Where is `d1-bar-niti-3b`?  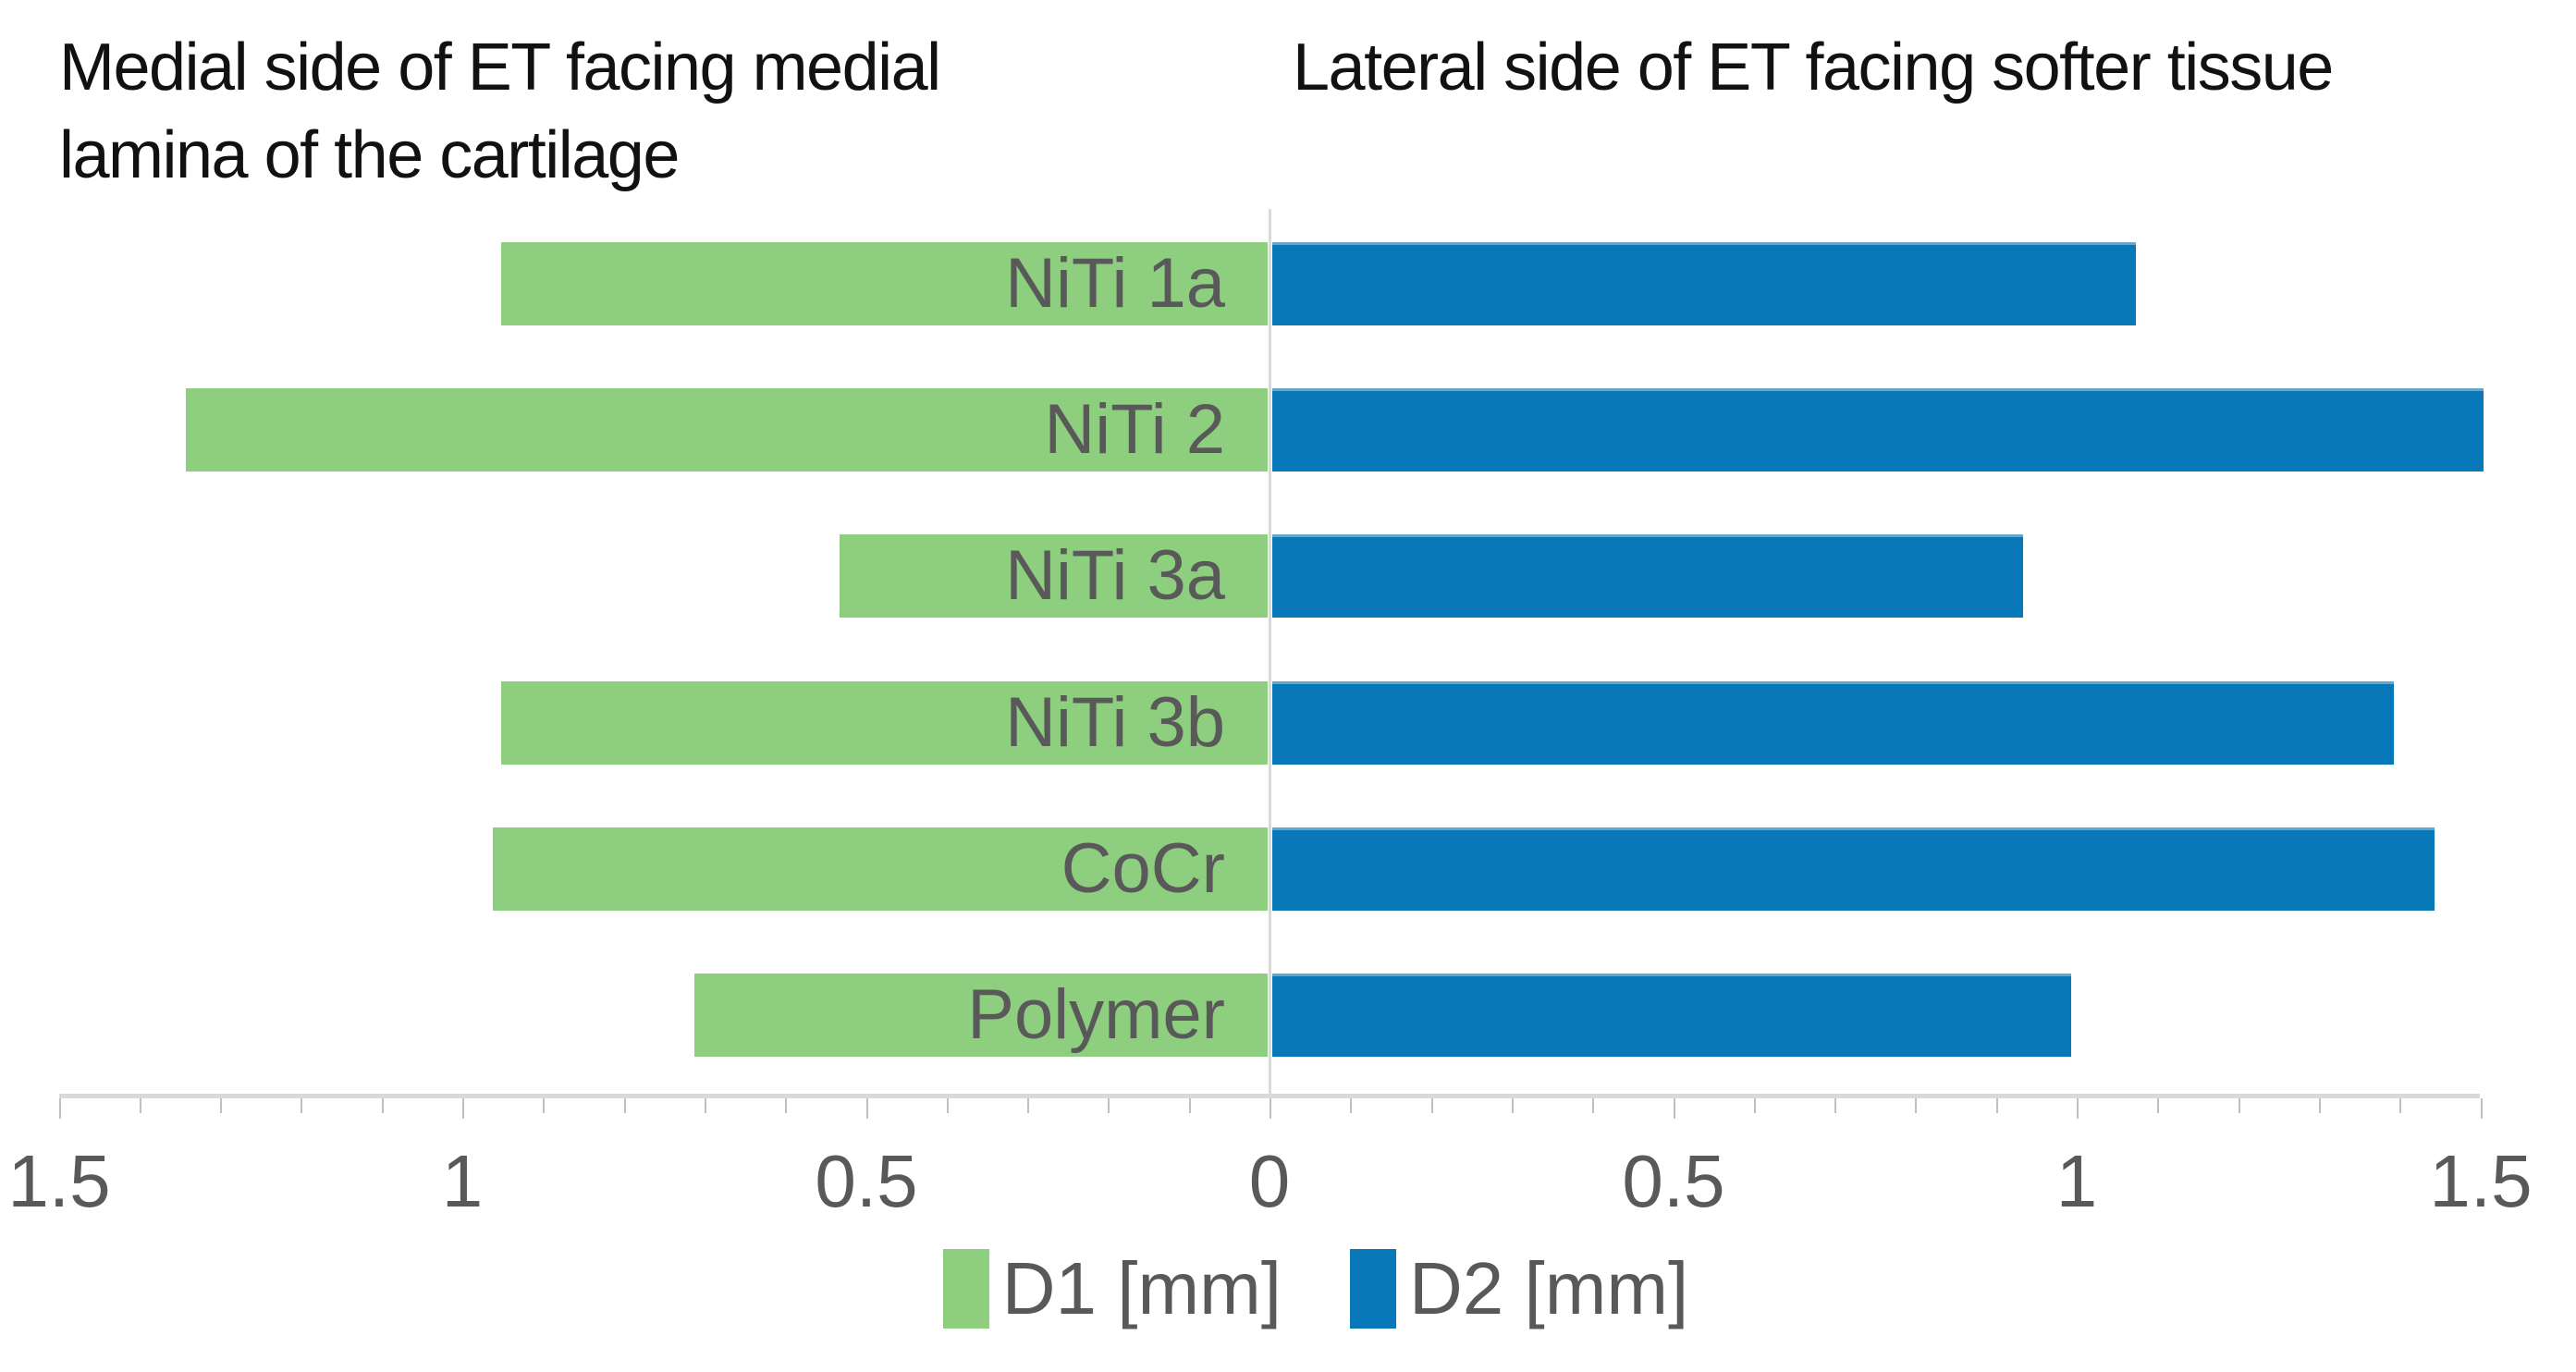
d1-bar-niti-3b is located at coordinates (884, 723).